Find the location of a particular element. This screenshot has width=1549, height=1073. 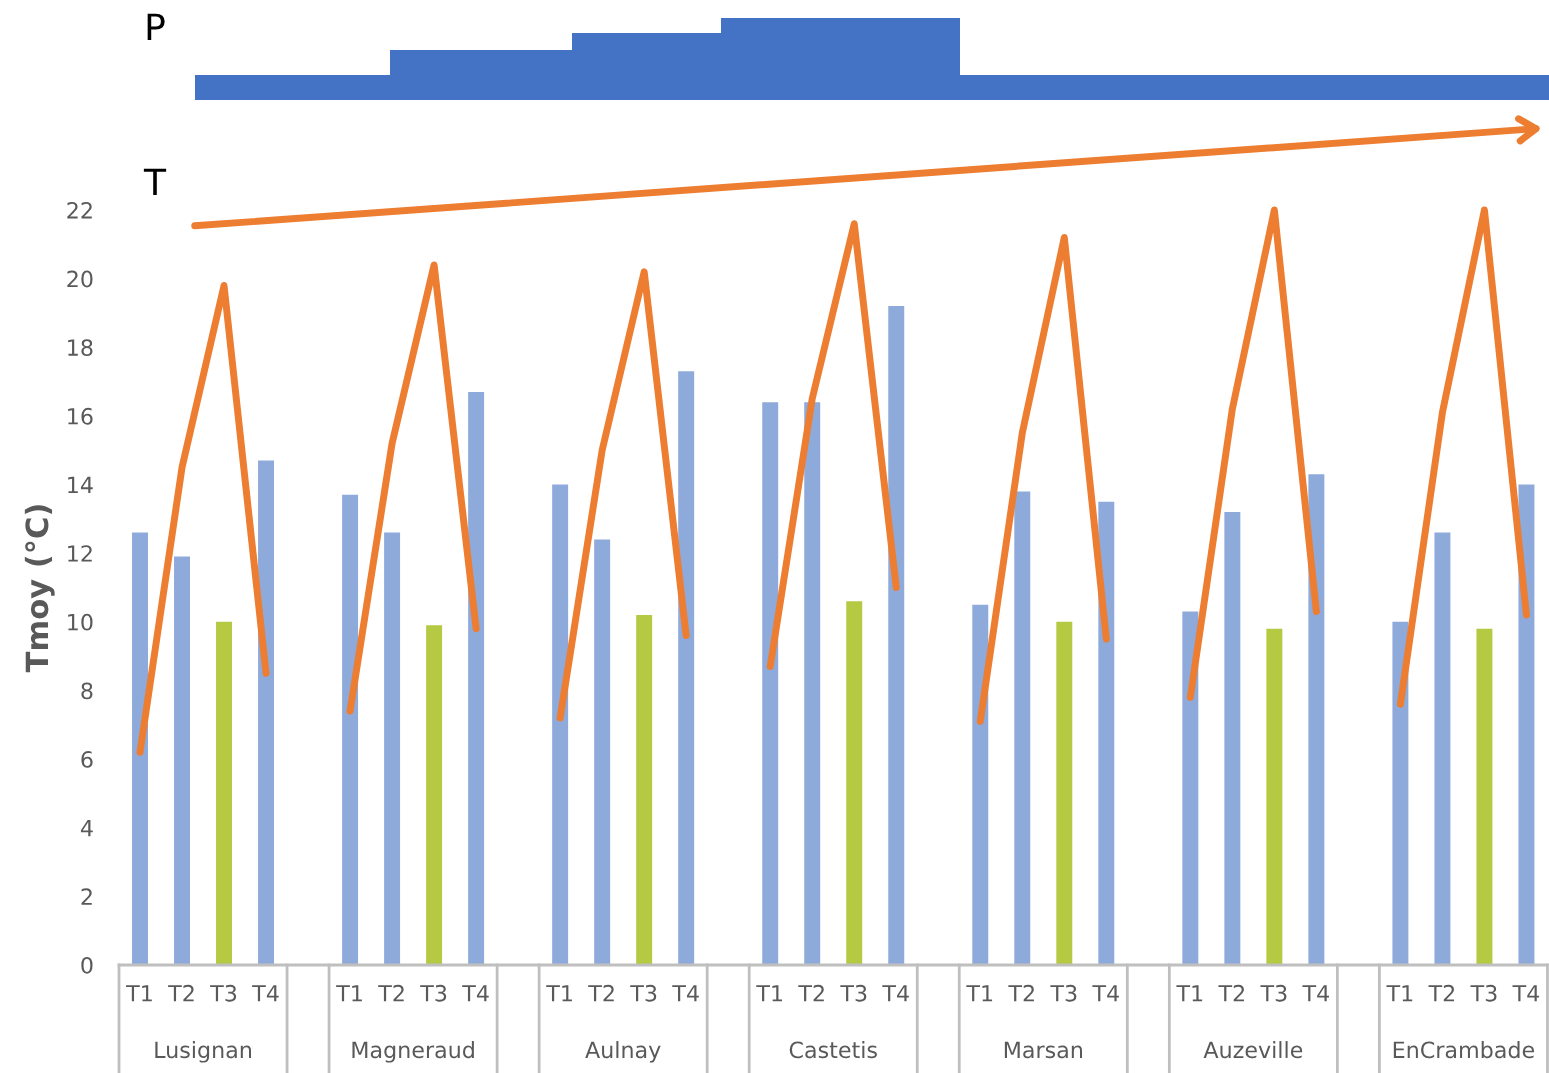

y-tick-label: 12 is located at coordinates (80, 553).